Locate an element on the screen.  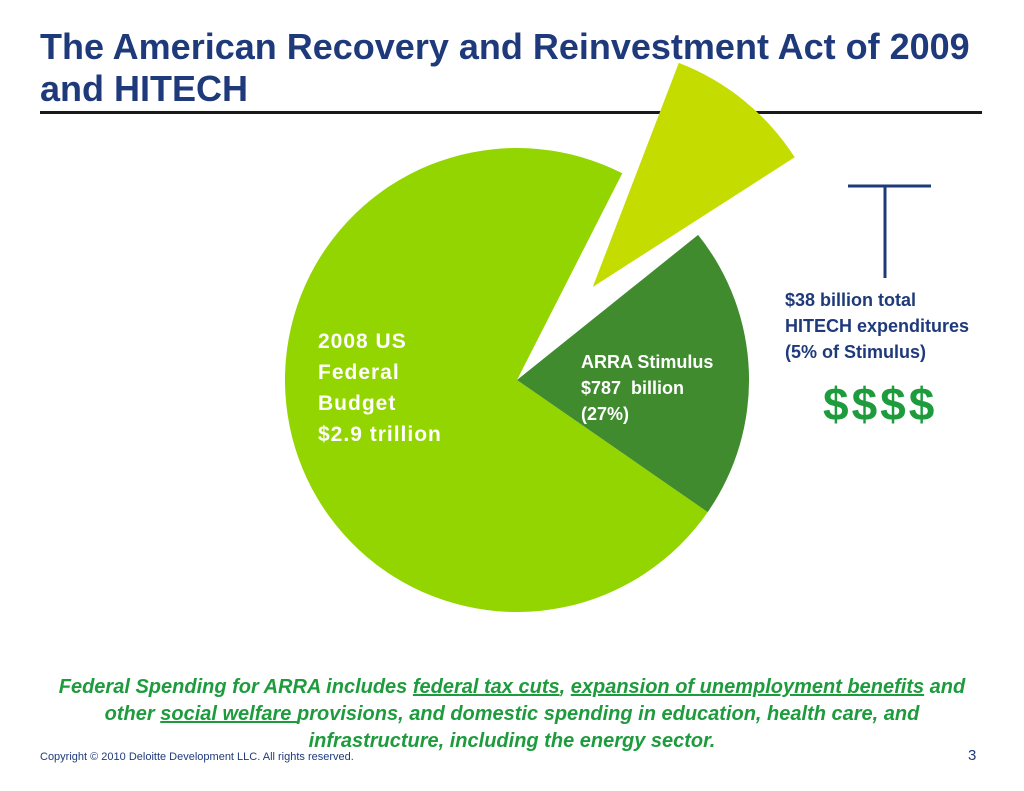
budget-label-line: Federal is located at coordinates (359, 372).